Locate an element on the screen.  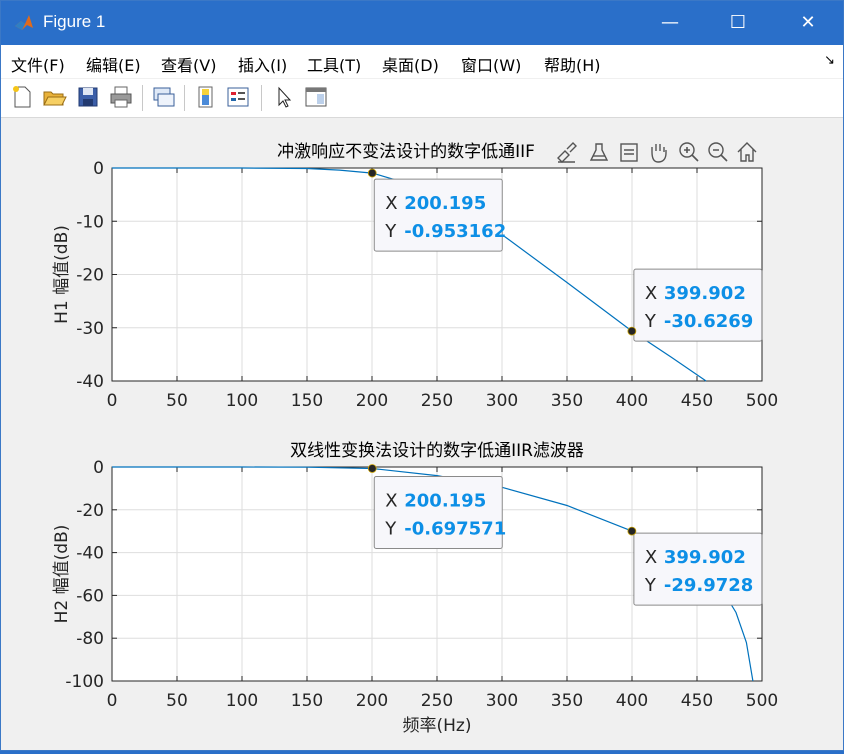
window-title: Figure 1 is located at coordinates (74, 21).